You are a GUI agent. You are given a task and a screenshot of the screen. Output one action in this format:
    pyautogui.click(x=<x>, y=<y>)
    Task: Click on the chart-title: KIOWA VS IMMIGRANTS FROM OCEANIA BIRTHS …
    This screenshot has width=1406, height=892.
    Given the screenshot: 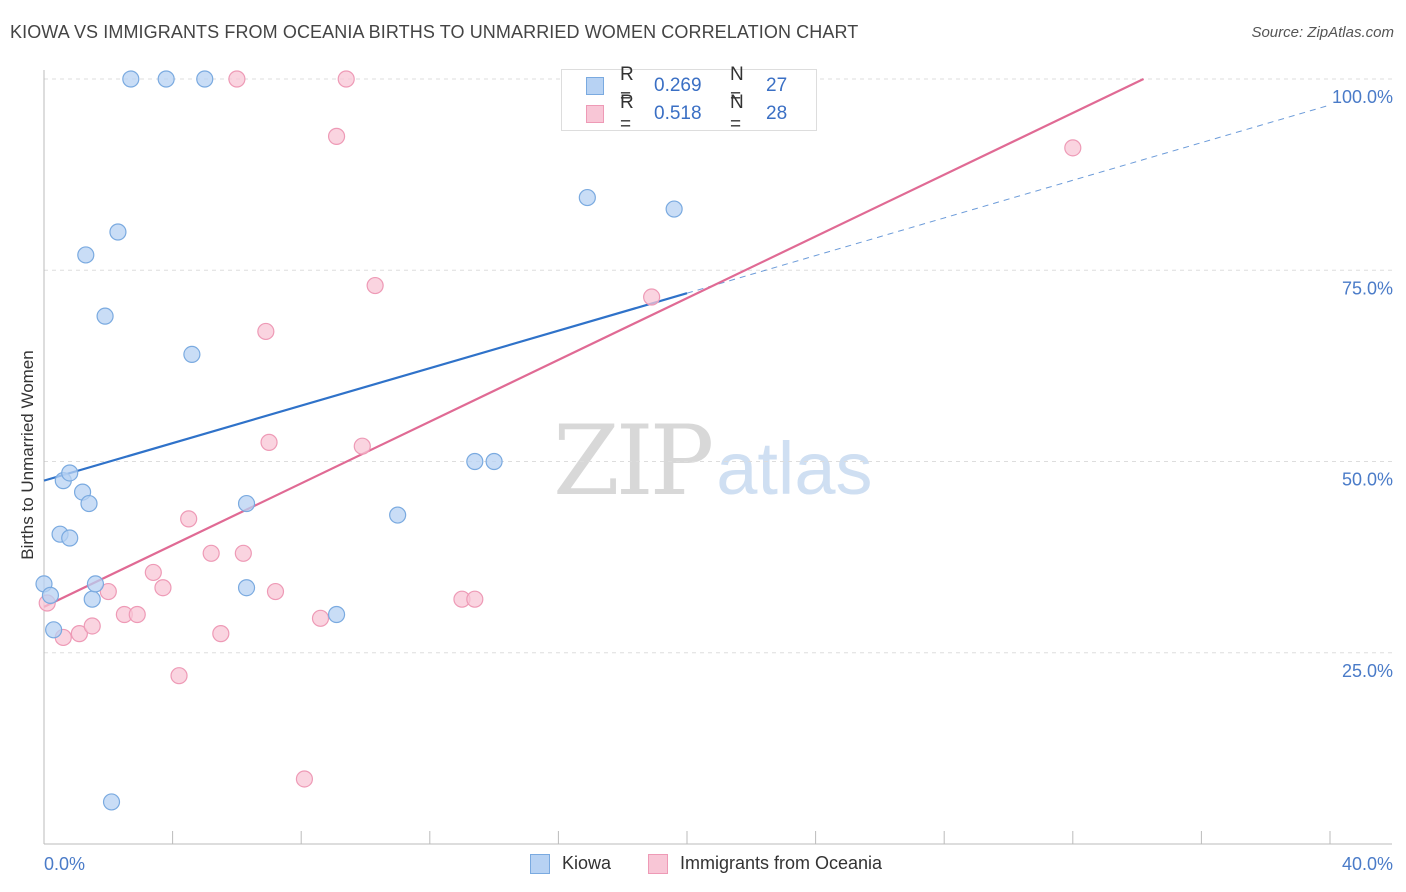 What is the action you would take?
    pyautogui.click(x=434, y=32)
    